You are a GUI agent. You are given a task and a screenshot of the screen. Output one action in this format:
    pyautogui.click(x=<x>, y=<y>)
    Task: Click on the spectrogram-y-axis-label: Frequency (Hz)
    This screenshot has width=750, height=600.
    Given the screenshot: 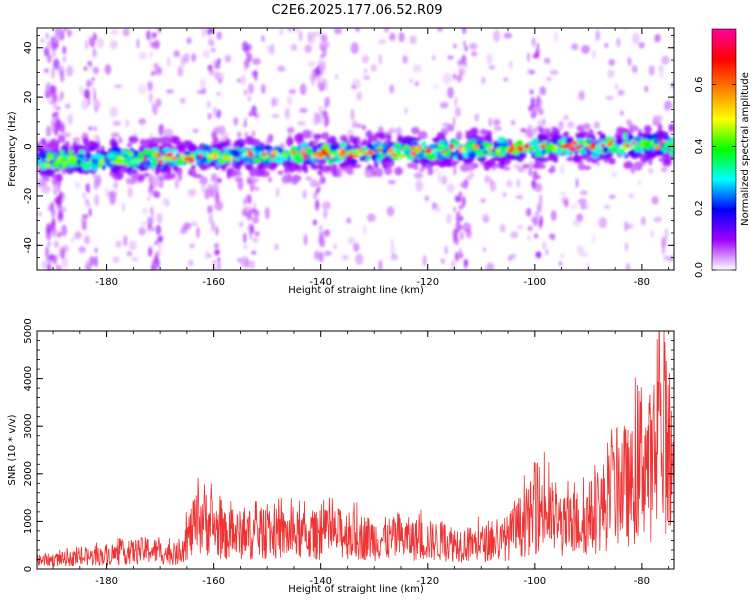 What is the action you would take?
    pyautogui.click(x=12, y=149)
    